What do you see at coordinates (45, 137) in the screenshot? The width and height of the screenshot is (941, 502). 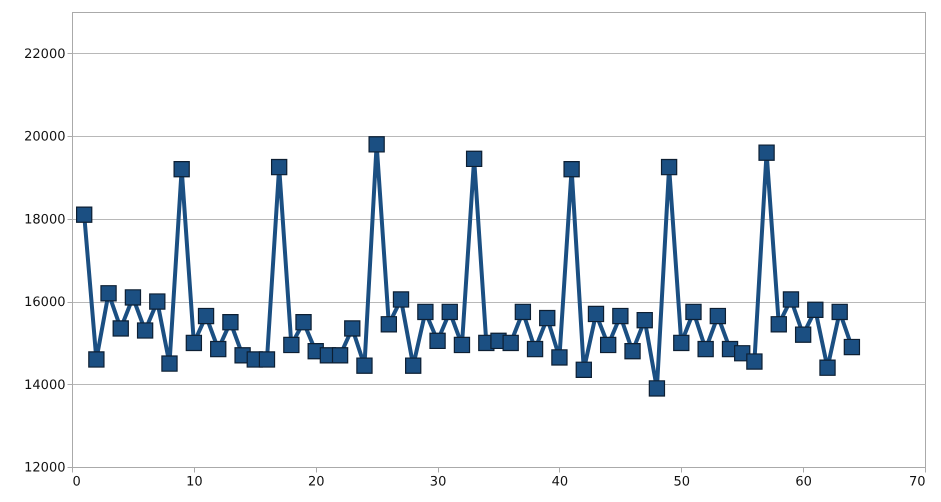 I see `y-tick-label: 20000` at bounding box center [45, 137].